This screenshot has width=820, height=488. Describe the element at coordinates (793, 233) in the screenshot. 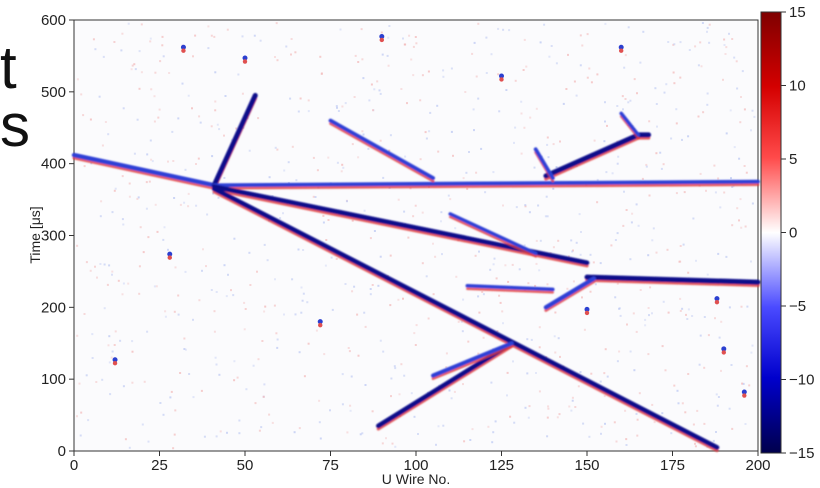

I see `colorbar-tick-label: 0` at that location.